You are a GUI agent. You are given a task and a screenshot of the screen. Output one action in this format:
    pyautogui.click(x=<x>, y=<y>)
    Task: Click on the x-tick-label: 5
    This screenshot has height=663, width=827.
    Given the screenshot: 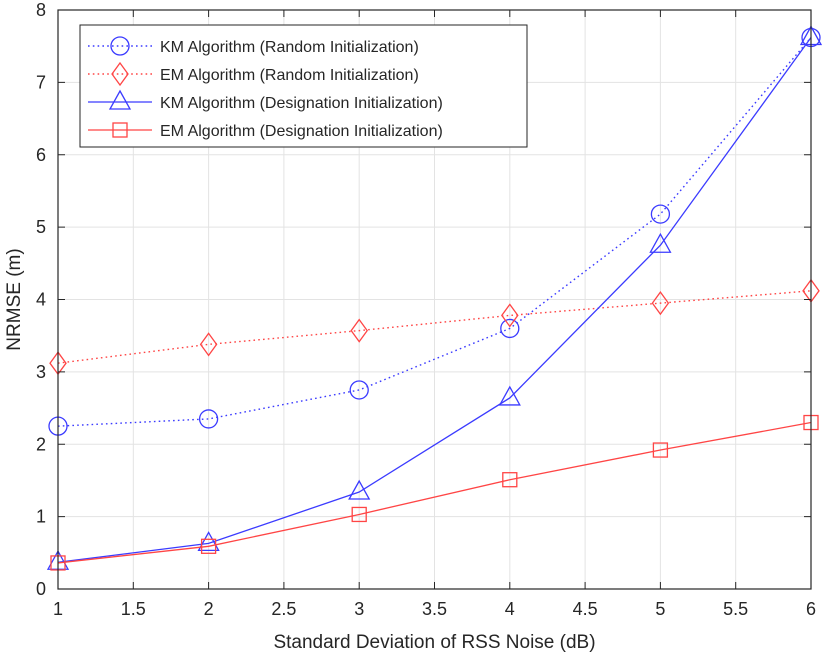 What is the action you would take?
    pyautogui.click(x=660, y=609)
    